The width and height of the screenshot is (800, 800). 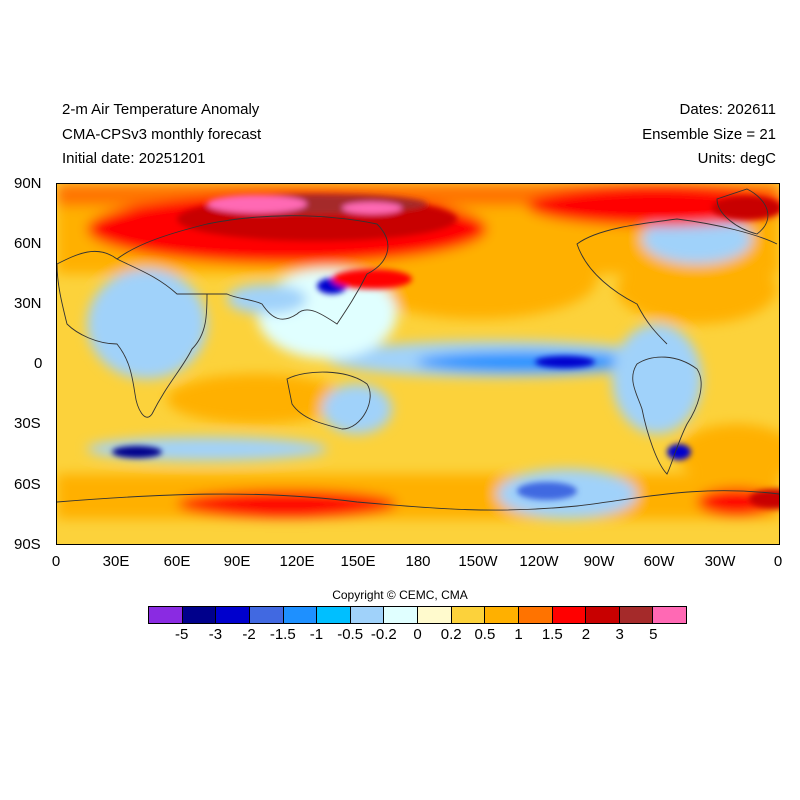 What do you see at coordinates (257, 204) in the screenshot?
I see `anomaly-patch-kara-sea` at bounding box center [257, 204].